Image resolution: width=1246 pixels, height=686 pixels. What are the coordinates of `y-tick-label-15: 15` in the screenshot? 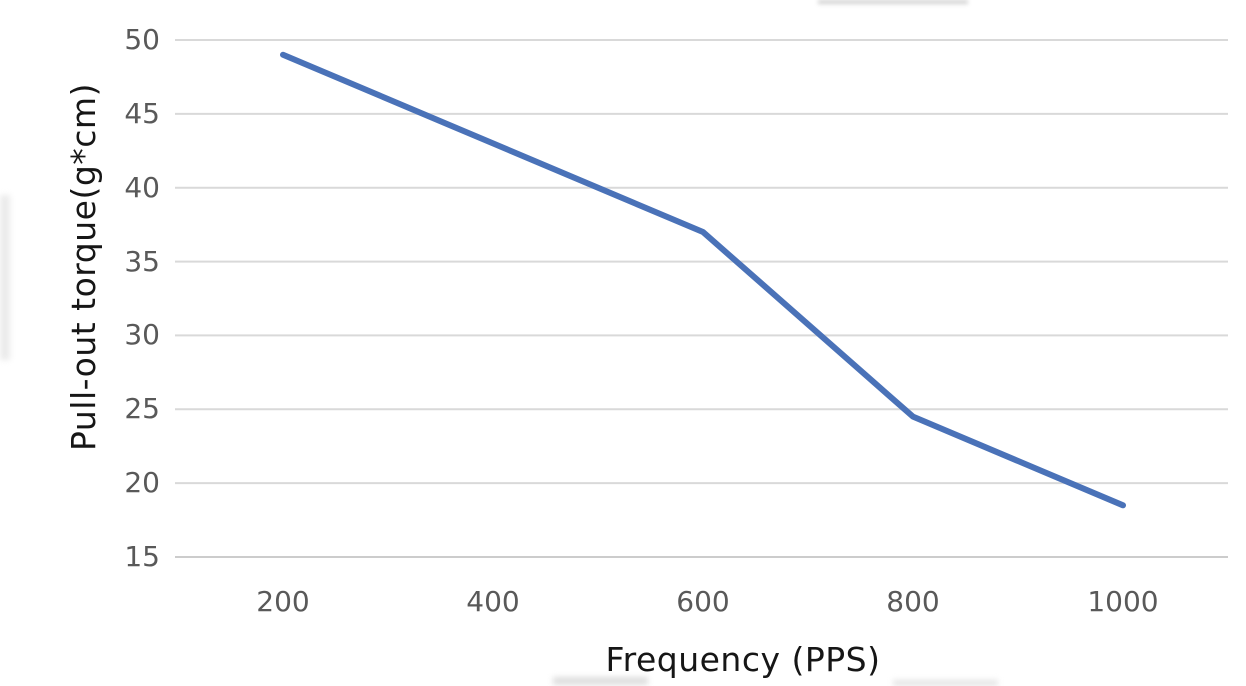 It's located at (142, 556).